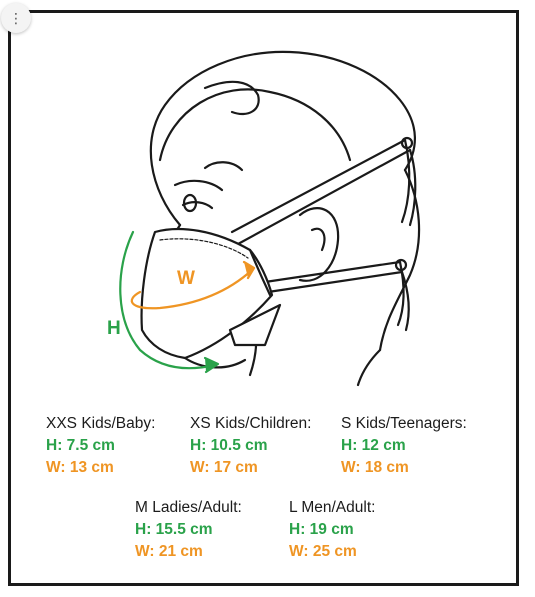 The width and height of the screenshot is (535, 597). Describe the element at coordinates (80, 445) in the screenshot. I see `size-height: H: 7.5 cm` at that location.